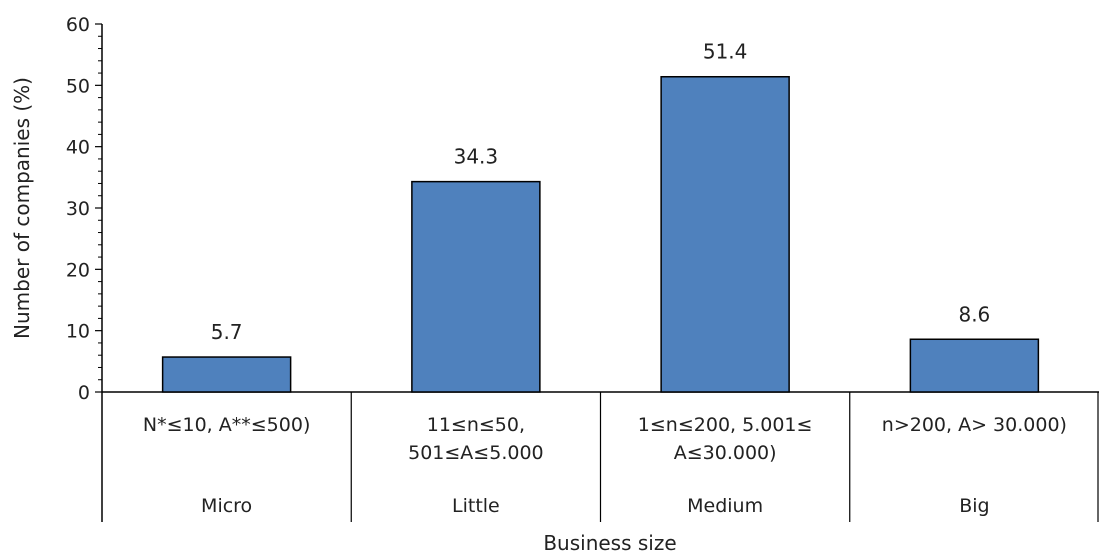 The height and width of the screenshot is (556, 1099). Describe the element at coordinates (78, 209) in the screenshot. I see `y-tick-label: 30` at that location.